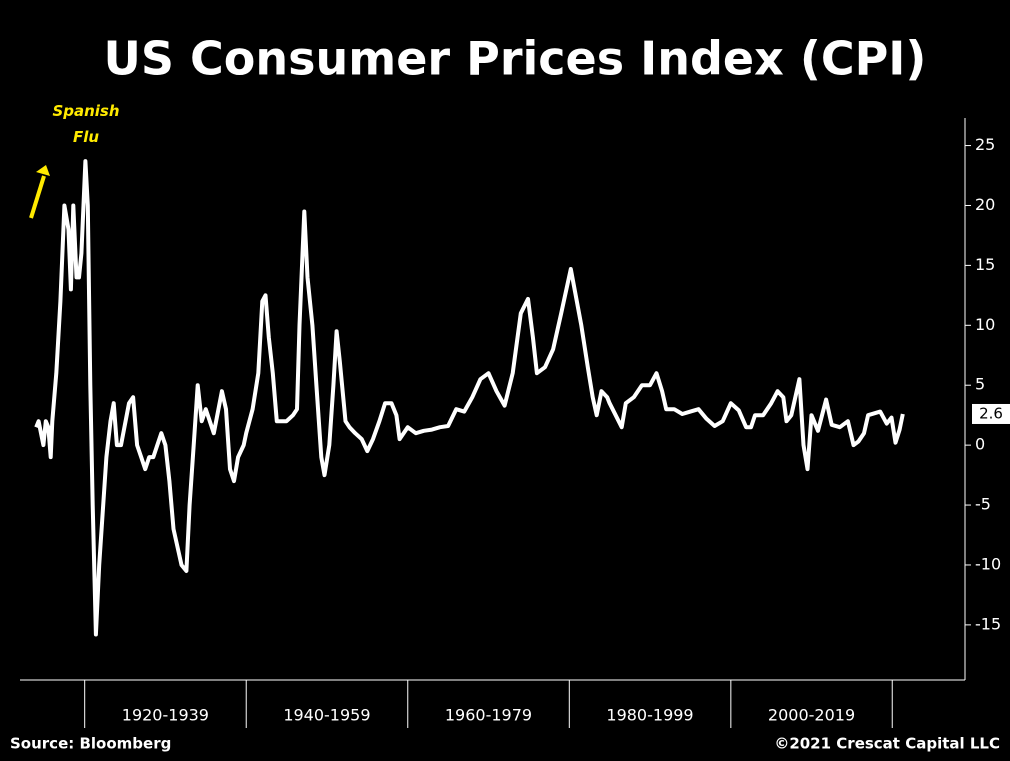  Describe the element at coordinates (985, 264) in the screenshot. I see `y-tick-label: 15` at that location.